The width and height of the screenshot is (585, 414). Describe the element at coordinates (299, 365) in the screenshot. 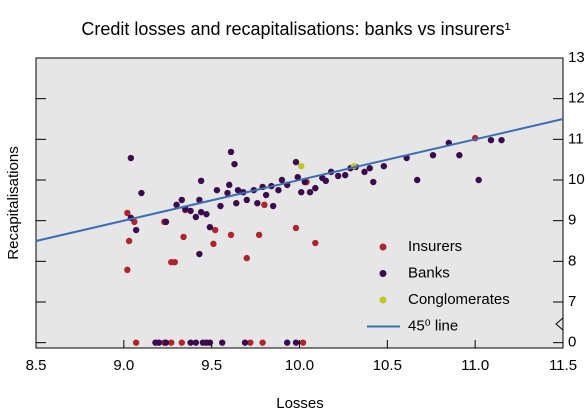

I see `x-tick-label: 10.0` at that location.